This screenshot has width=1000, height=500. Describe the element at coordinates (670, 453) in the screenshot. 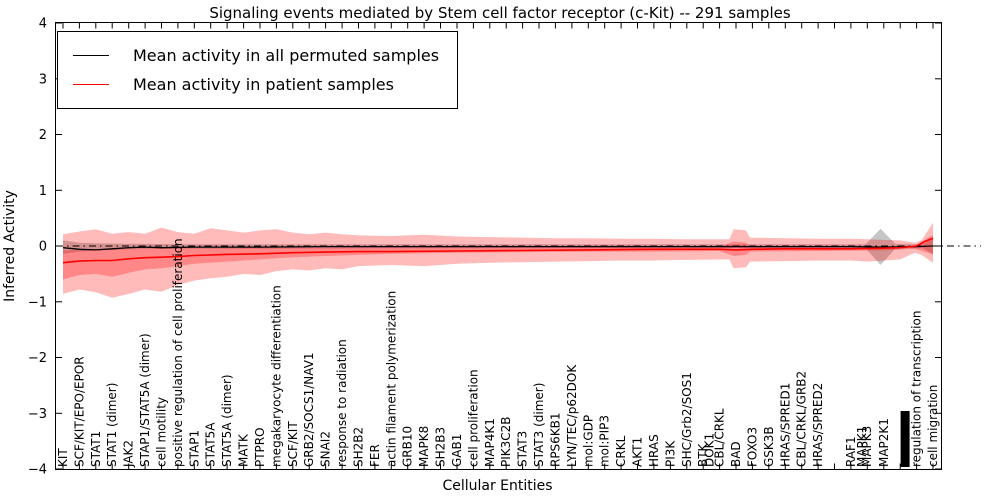

I see `x-tick-label: PI3K` at that location.